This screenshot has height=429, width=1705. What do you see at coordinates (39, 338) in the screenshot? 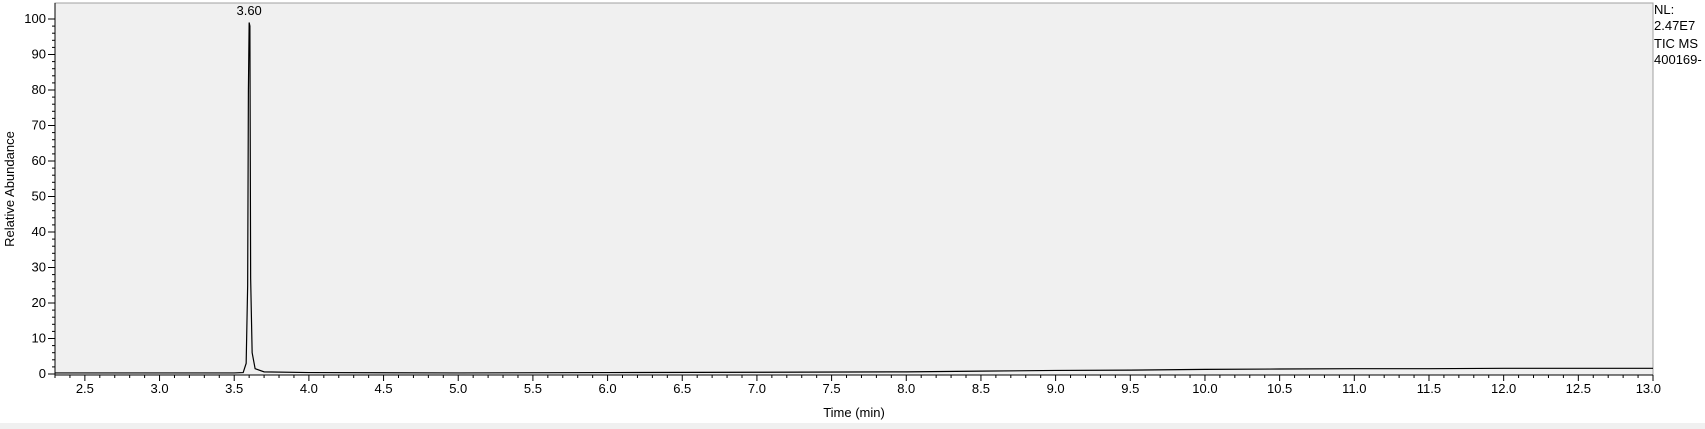
I see `y-tick-label: 10` at bounding box center [39, 338].